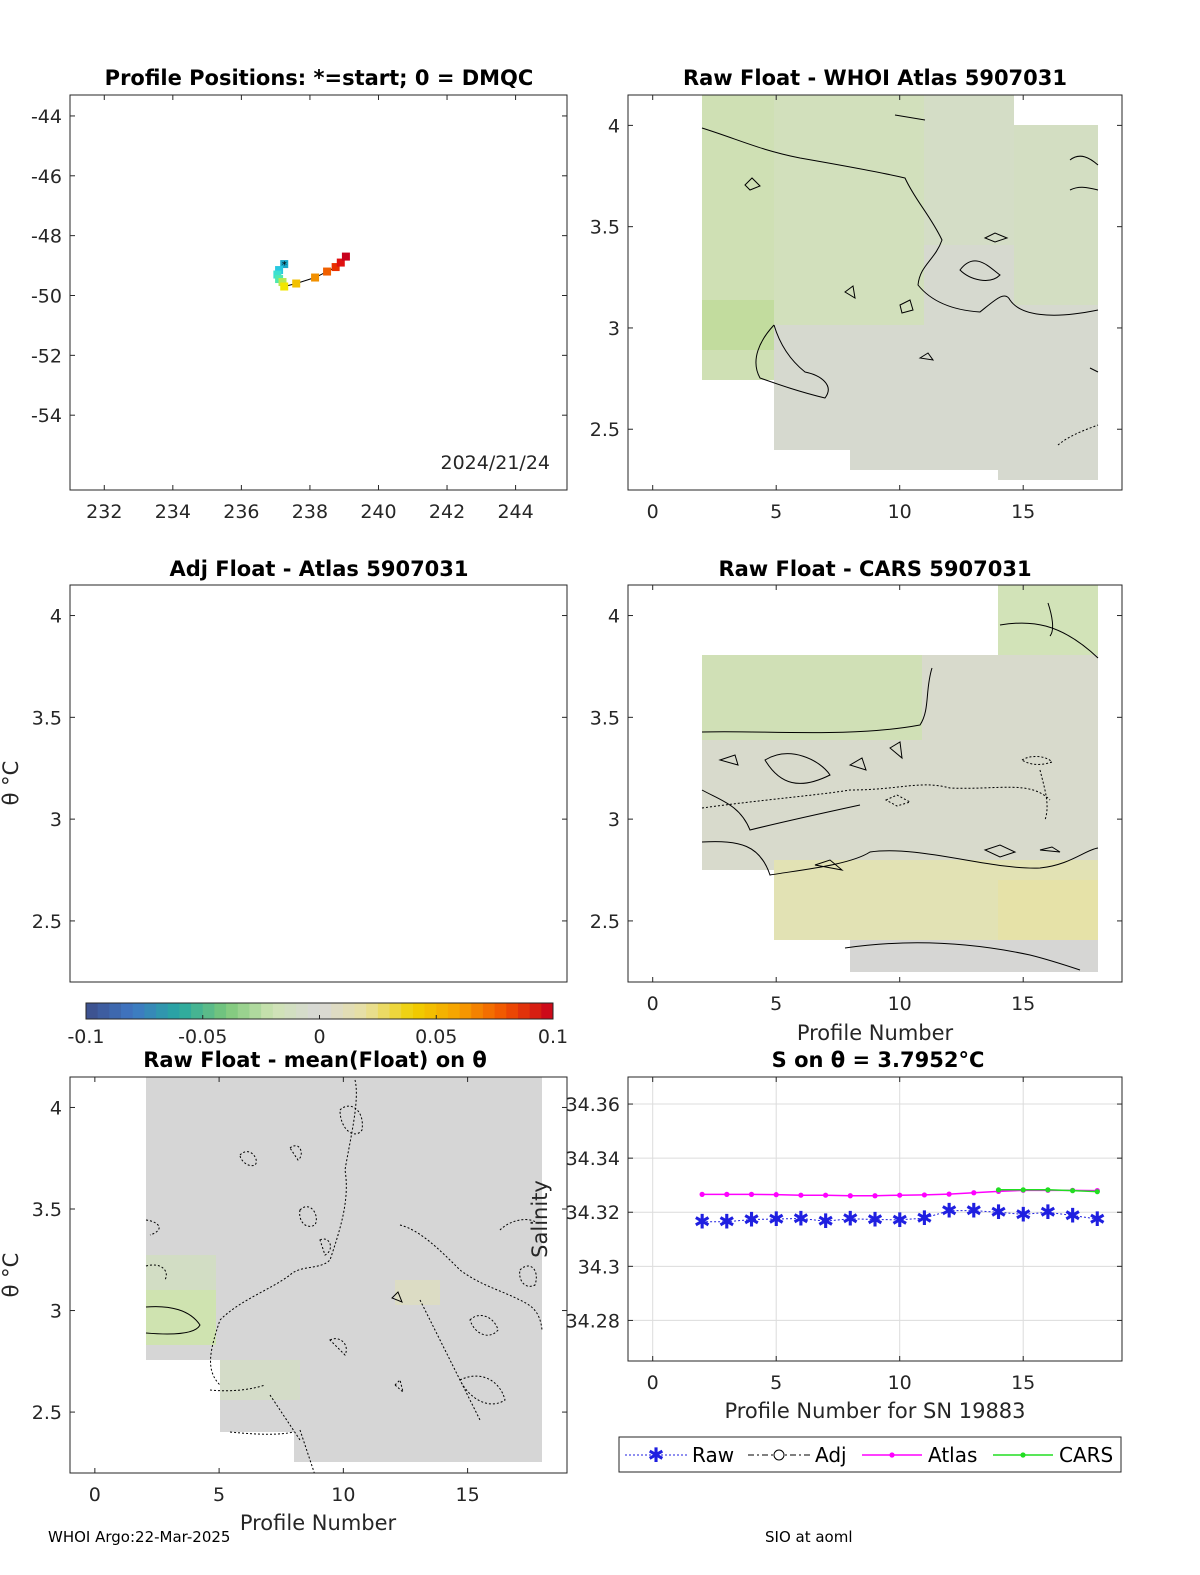  I want to click on mean-ylabel: θ °C, so click(11, 1275).